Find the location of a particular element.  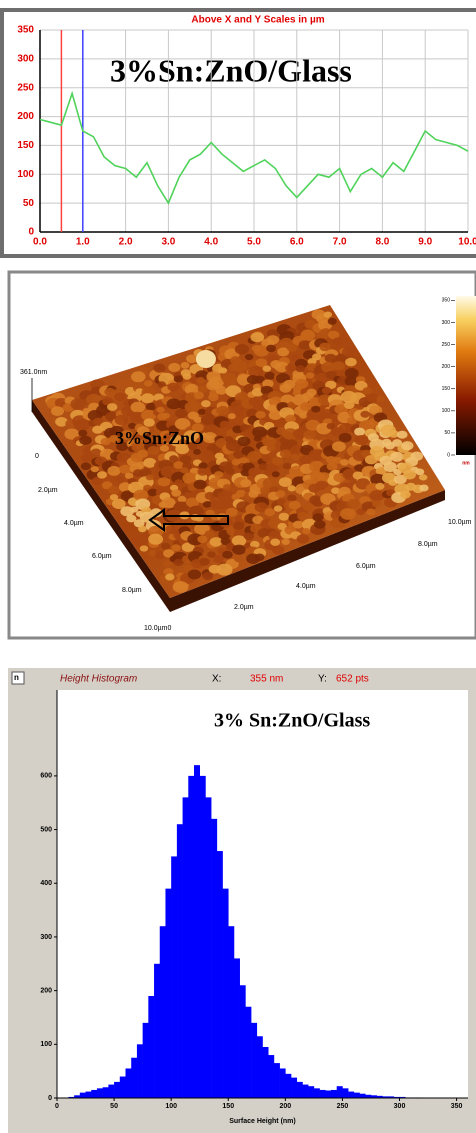

arrow is located at coordinates (188, 520).